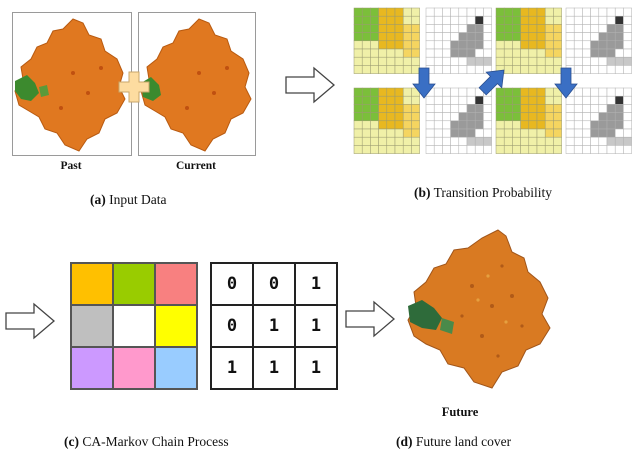  What do you see at coordinates (134, 87) in the screenshot?
I see `plus-icon` at bounding box center [134, 87].